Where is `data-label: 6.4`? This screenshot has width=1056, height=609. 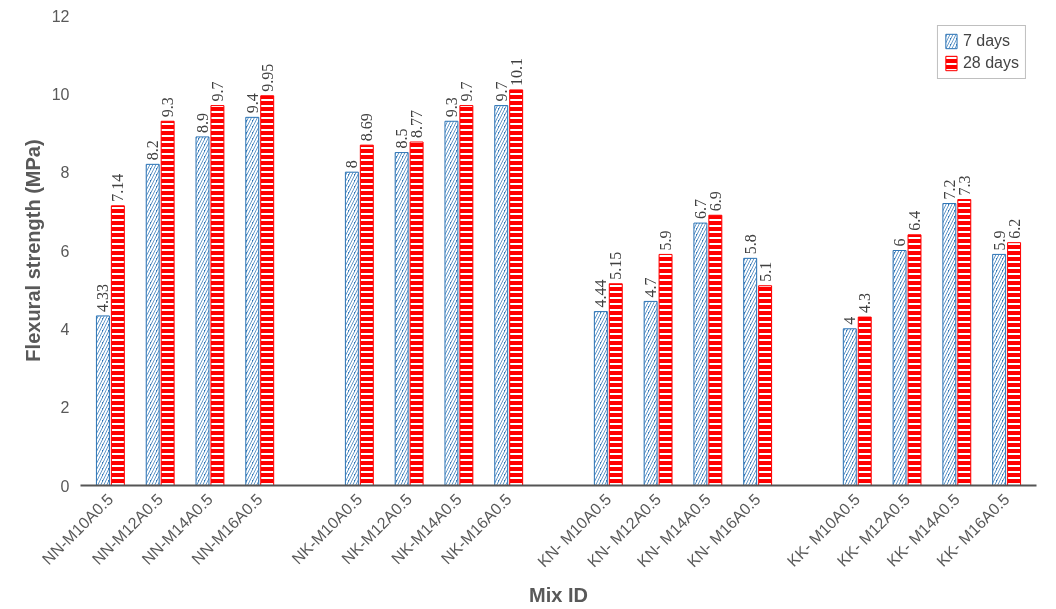
data-label: 6.4 is located at coordinates (915, 220).